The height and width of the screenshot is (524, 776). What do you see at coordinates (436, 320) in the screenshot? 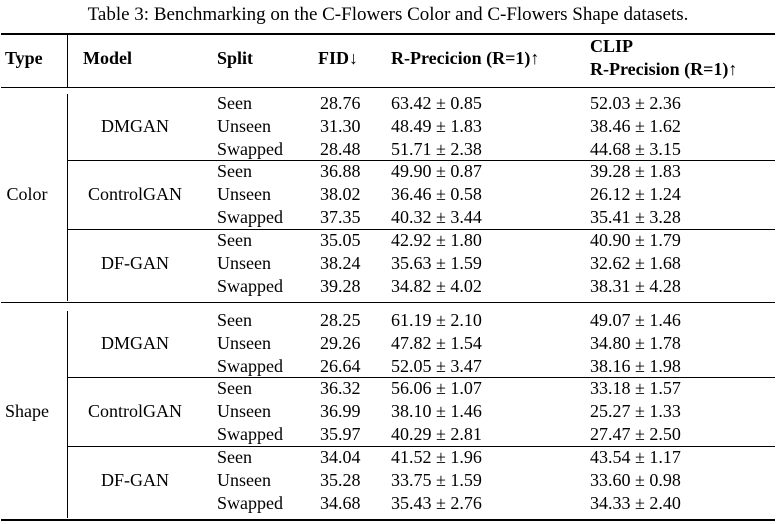
I see `r-precision-value: 61.19 ± 2.10` at bounding box center [436, 320].